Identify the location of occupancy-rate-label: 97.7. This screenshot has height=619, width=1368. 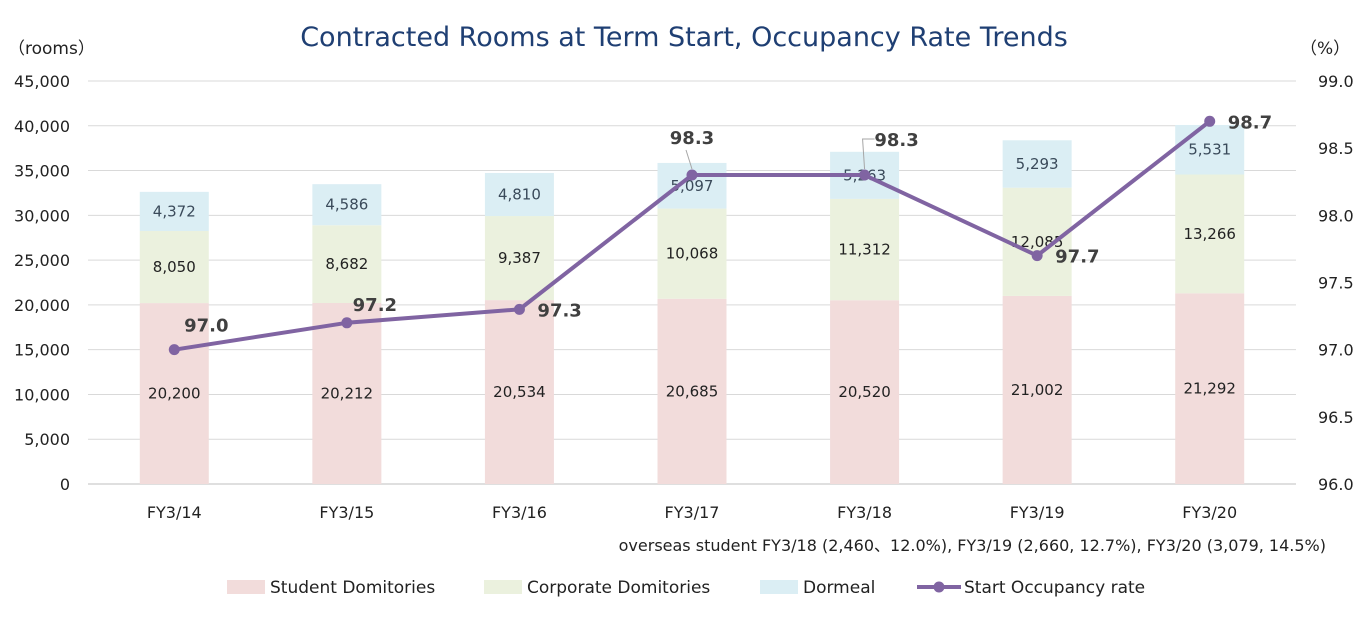
(1077, 257).